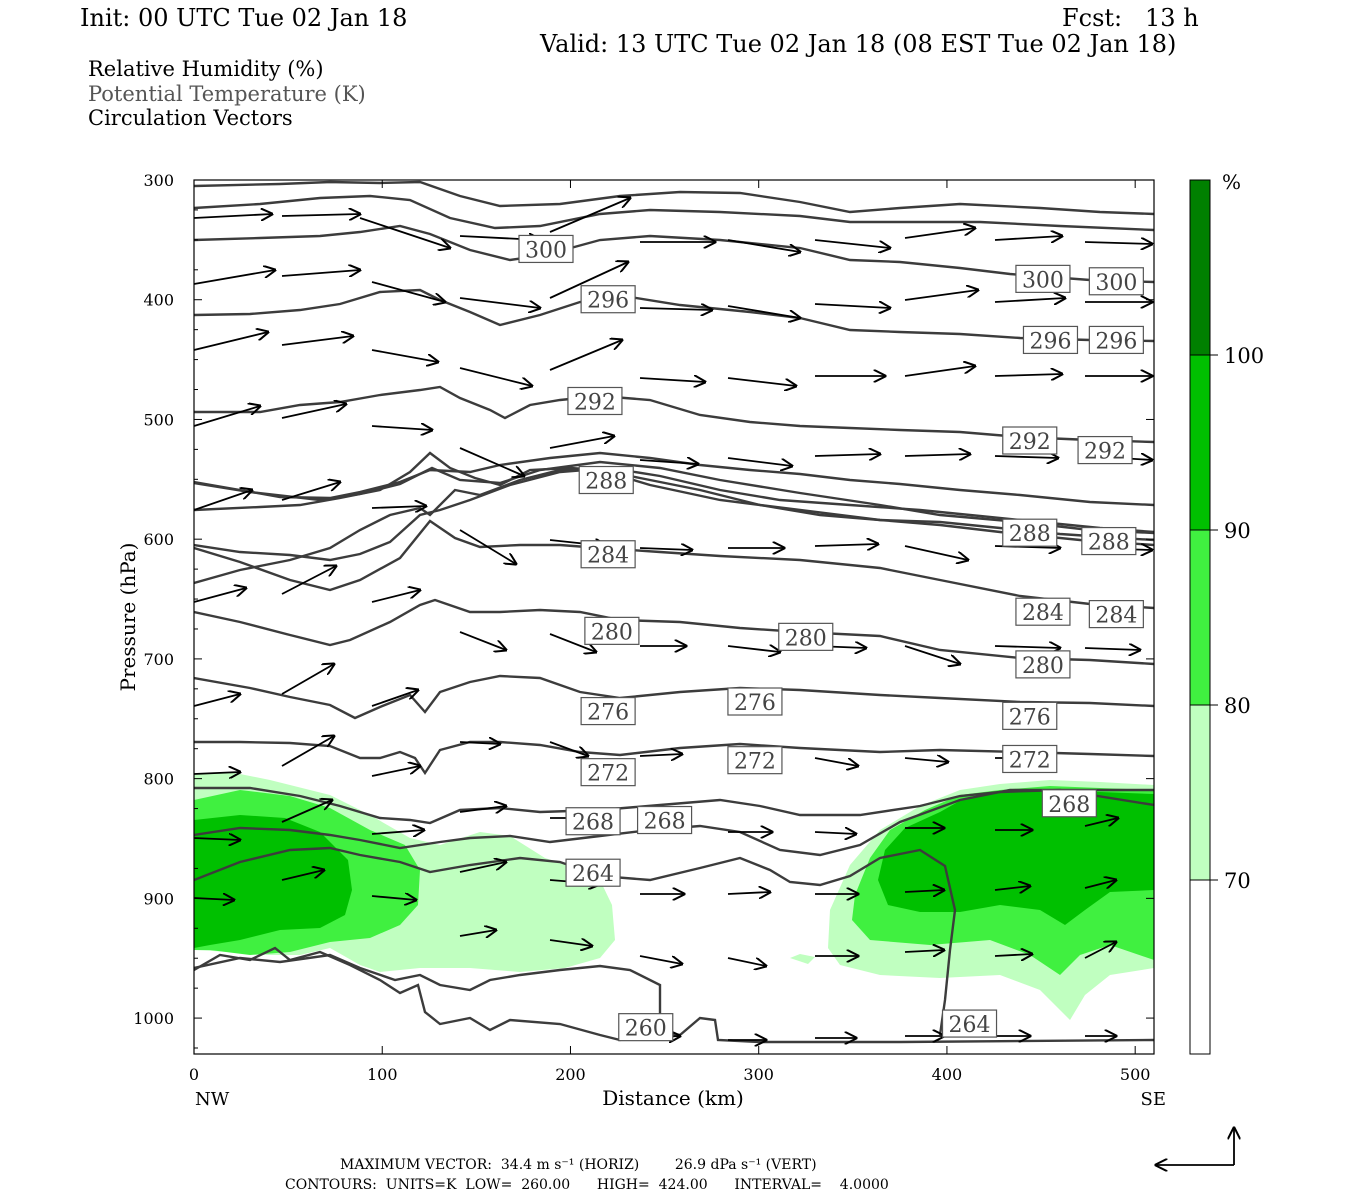 This screenshot has width=1350, height=1200. I want to click on reference-vector, so click(1195, 1146).